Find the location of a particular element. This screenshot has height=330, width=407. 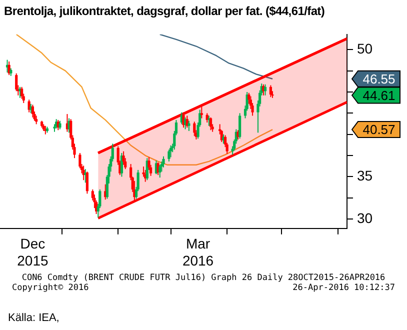

y-tick-label: 35 is located at coordinates (365, 176).